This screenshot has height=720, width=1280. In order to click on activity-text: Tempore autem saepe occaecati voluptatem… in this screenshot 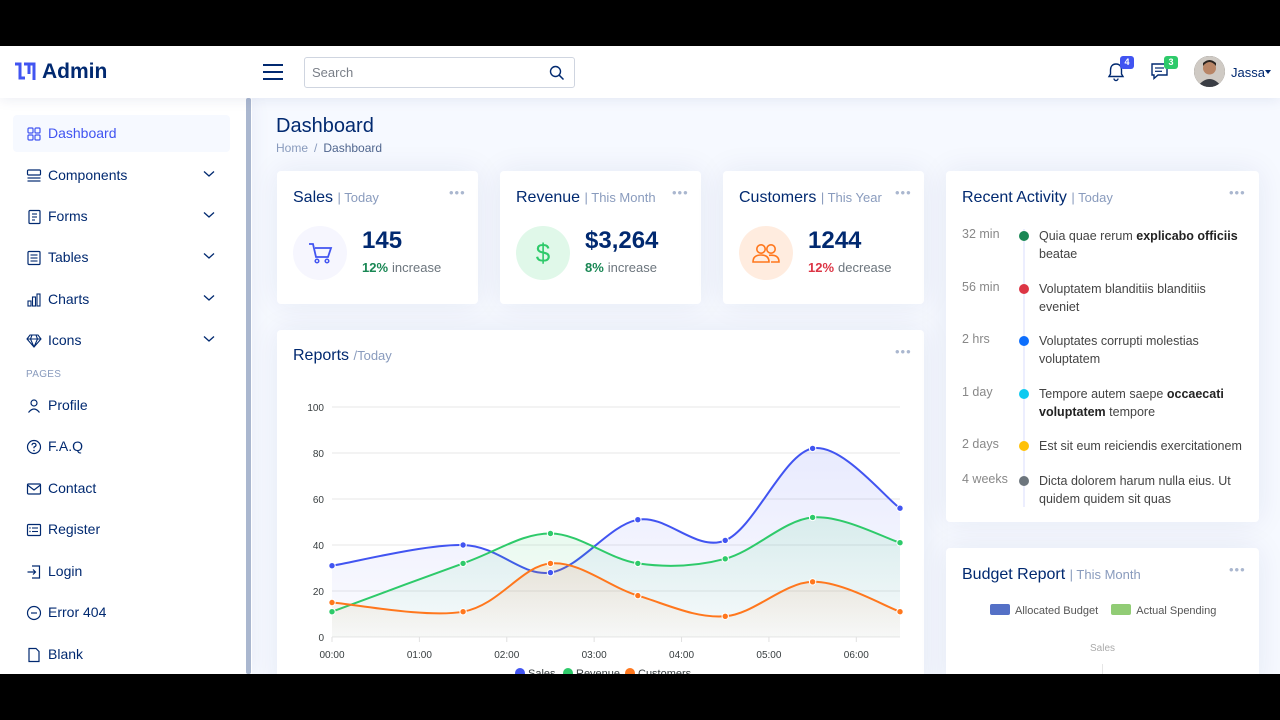, I will do `click(1131, 403)`.